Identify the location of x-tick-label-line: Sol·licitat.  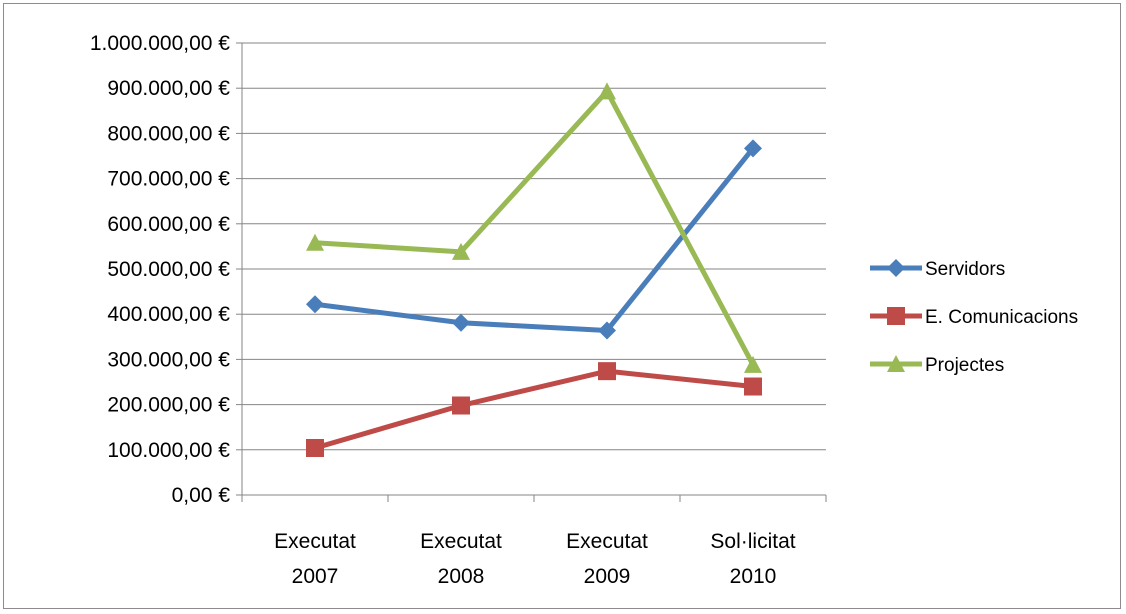
(752, 541).